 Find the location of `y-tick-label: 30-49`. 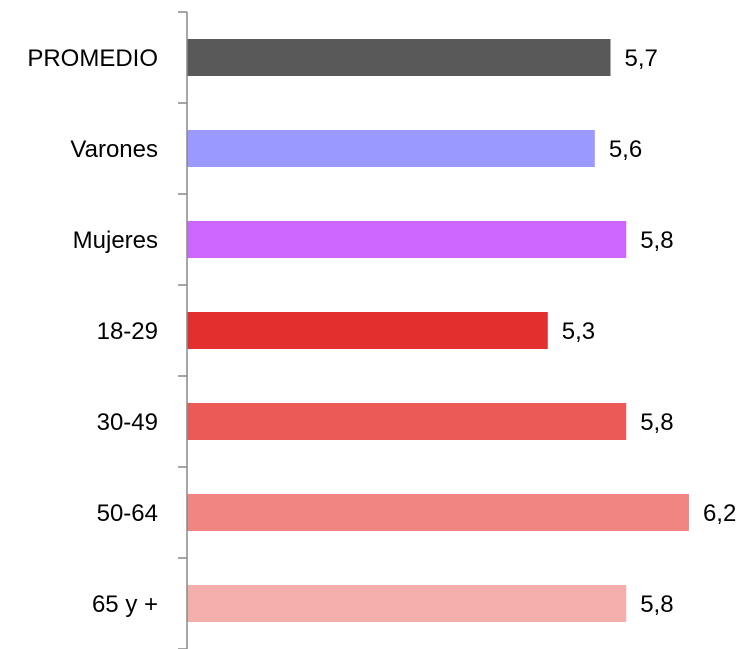

y-tick-label: 30-49 is located at coordinates (127, 422).